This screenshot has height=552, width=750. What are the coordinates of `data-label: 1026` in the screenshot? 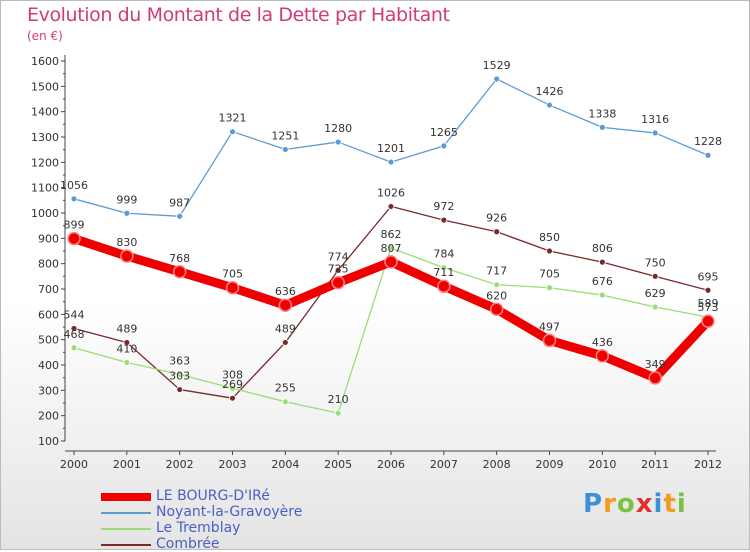 It's located at (391, 192).